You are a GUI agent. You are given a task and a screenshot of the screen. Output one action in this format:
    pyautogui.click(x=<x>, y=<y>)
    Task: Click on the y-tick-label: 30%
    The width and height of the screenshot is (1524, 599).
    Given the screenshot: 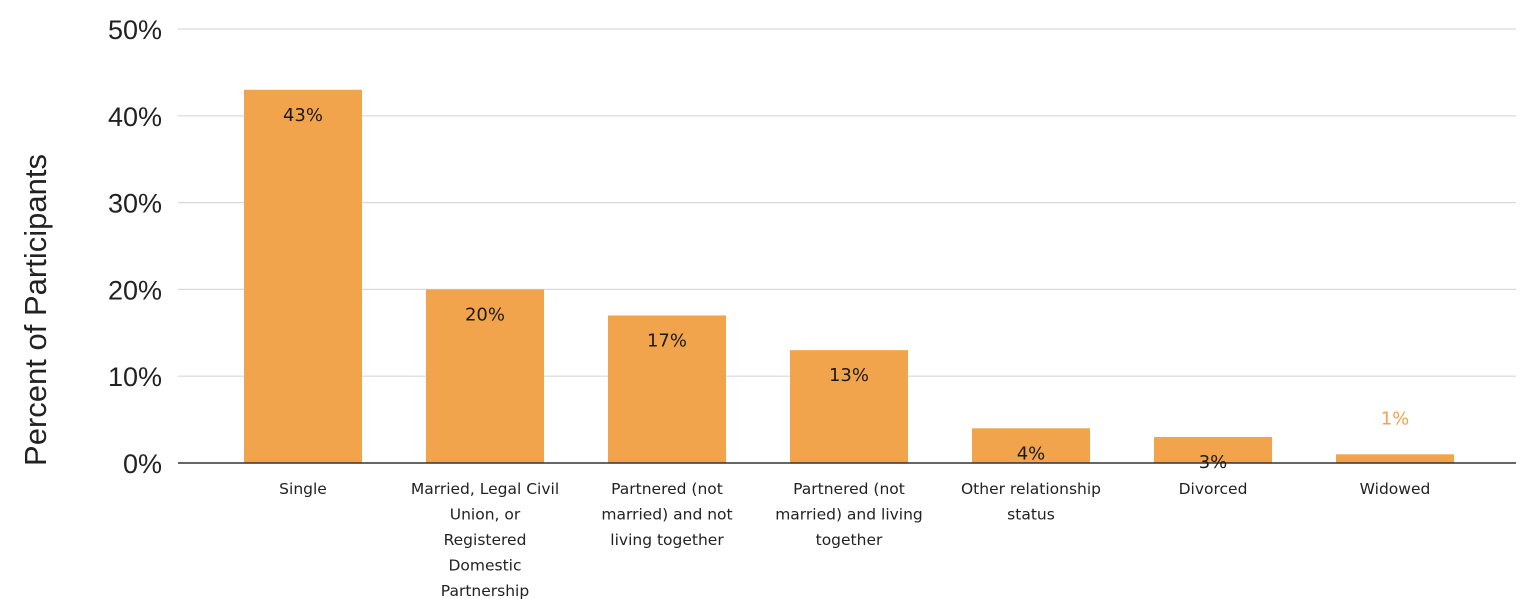 What is the action you would take?
    pyautogui.click(x=135, y=204)
    